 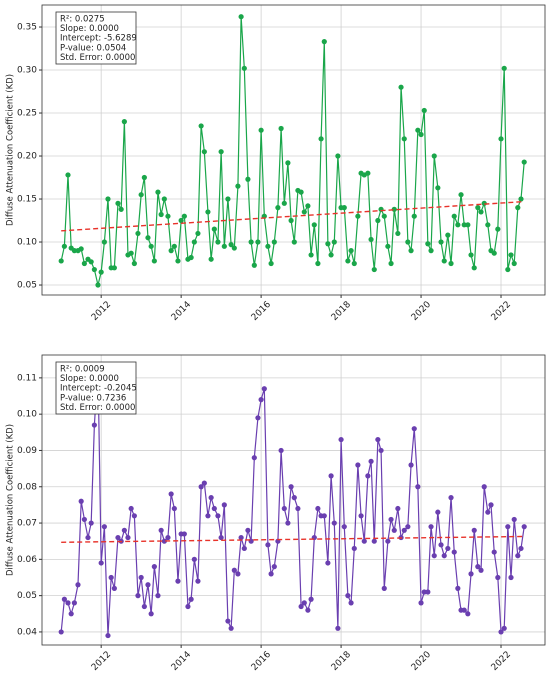 I want to click on x-tick-label: 2020, so click(x=421, y=661).